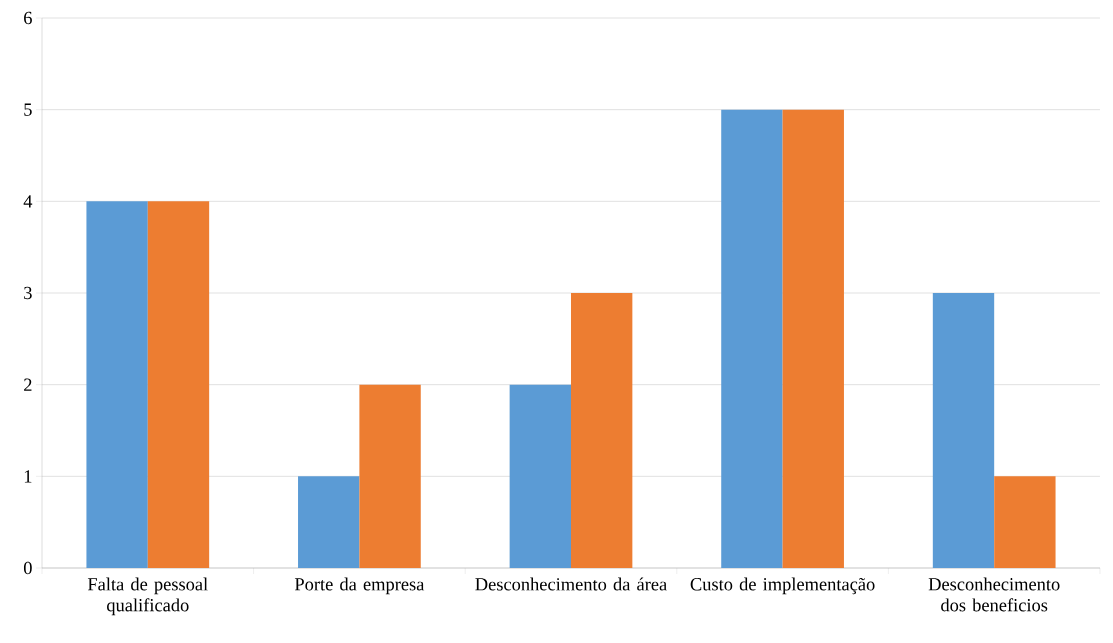 The image size is (1113, 643). What do you see at coordinates (28, 476) in the screenshot?
I see `y-tick-label: 1` at bounding box center [28, 476].